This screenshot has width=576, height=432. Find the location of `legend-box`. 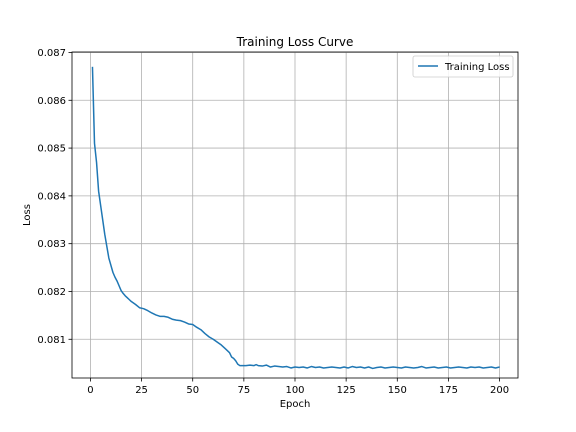

legend-box is located at coordinates (463, 66).